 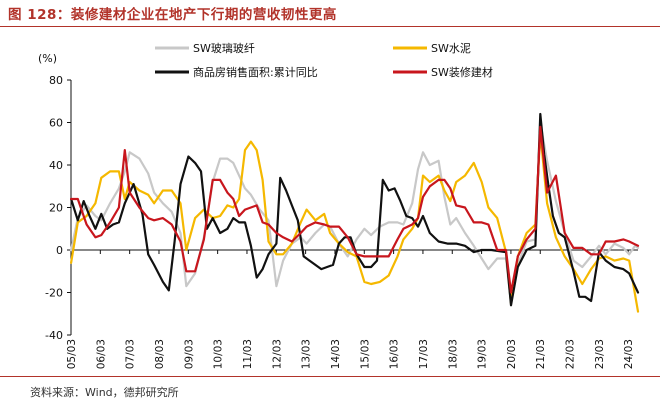 What do you see at coordinates (54, 293) in the screenshot?
I see `y-tick-label: -20` at bounding box center [54, 293].